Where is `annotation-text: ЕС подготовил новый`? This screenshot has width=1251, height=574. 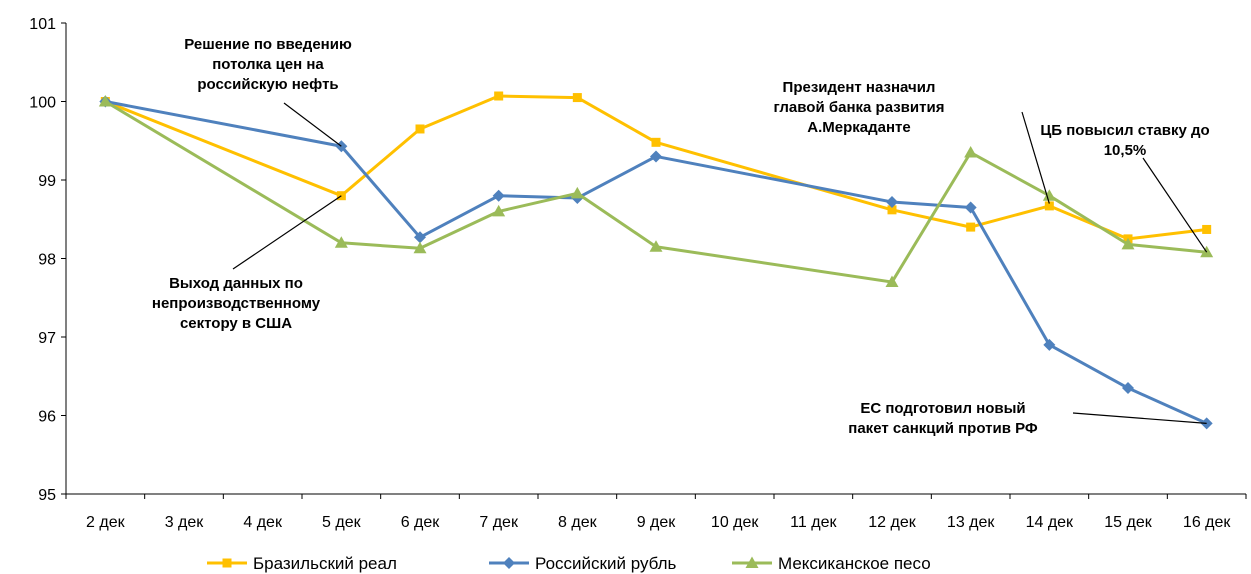
annotation-text: ЕС подготовил новый is located at coordinates (942, 408).